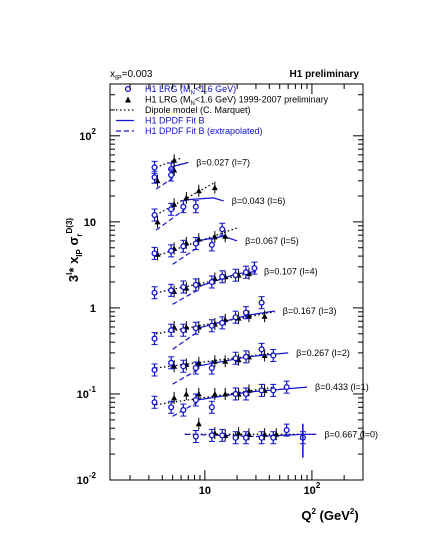 The image size is (440, 550). Describe the element at coordinates (87, 393) in the screenshot. I see `y-tick-label: 10-1` at that location.